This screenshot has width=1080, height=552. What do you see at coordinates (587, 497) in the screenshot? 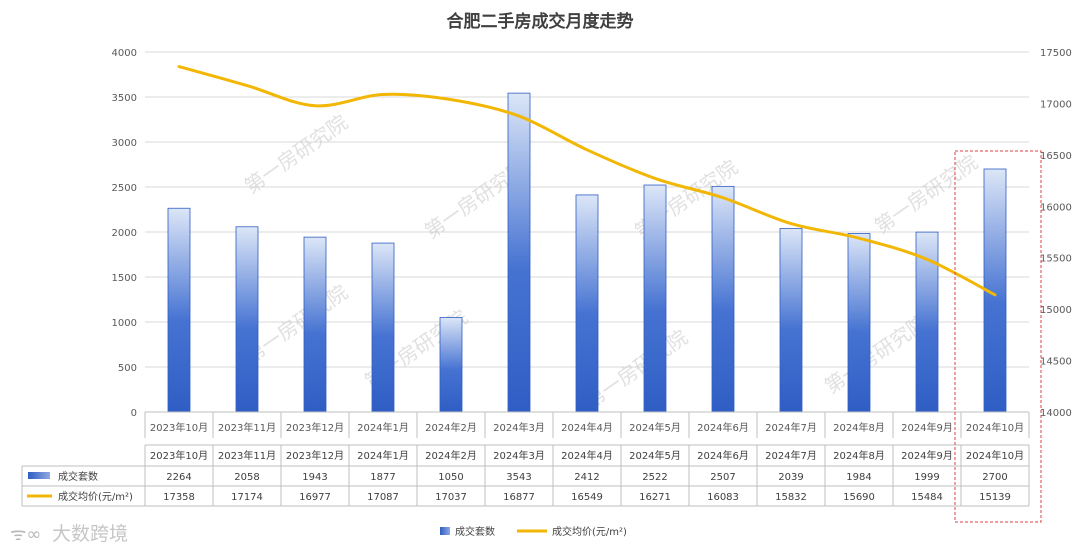
I see `table-cell-price: 16549` at bounding box center [587, 497].